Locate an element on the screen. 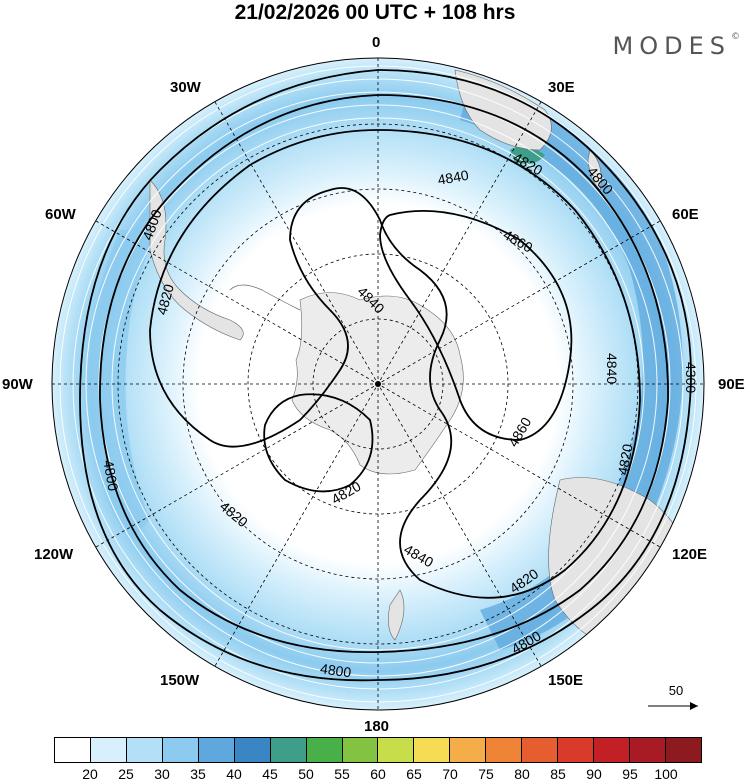 Image resolution: width=750 pixels, height=782 pixels. lon-label-30w: 30W is located at coordinates (185, 87).